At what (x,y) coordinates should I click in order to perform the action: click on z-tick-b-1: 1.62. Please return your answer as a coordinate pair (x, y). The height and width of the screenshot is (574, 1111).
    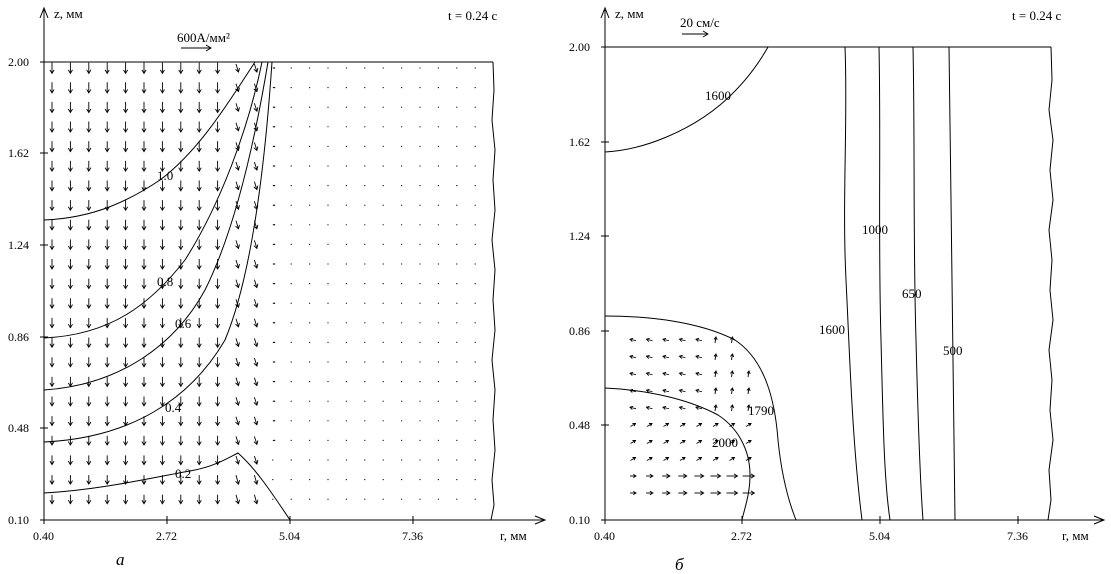
    Looking at the image, I should click on (579, 142).